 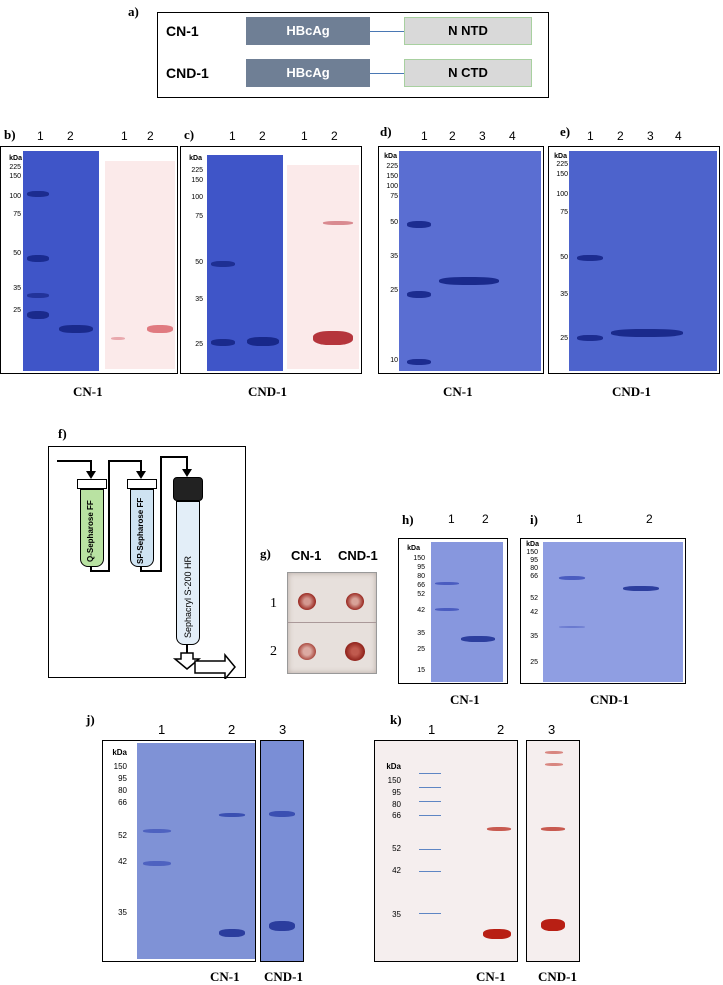 I want to click on flow-arrows, so click(x=146, y=567).